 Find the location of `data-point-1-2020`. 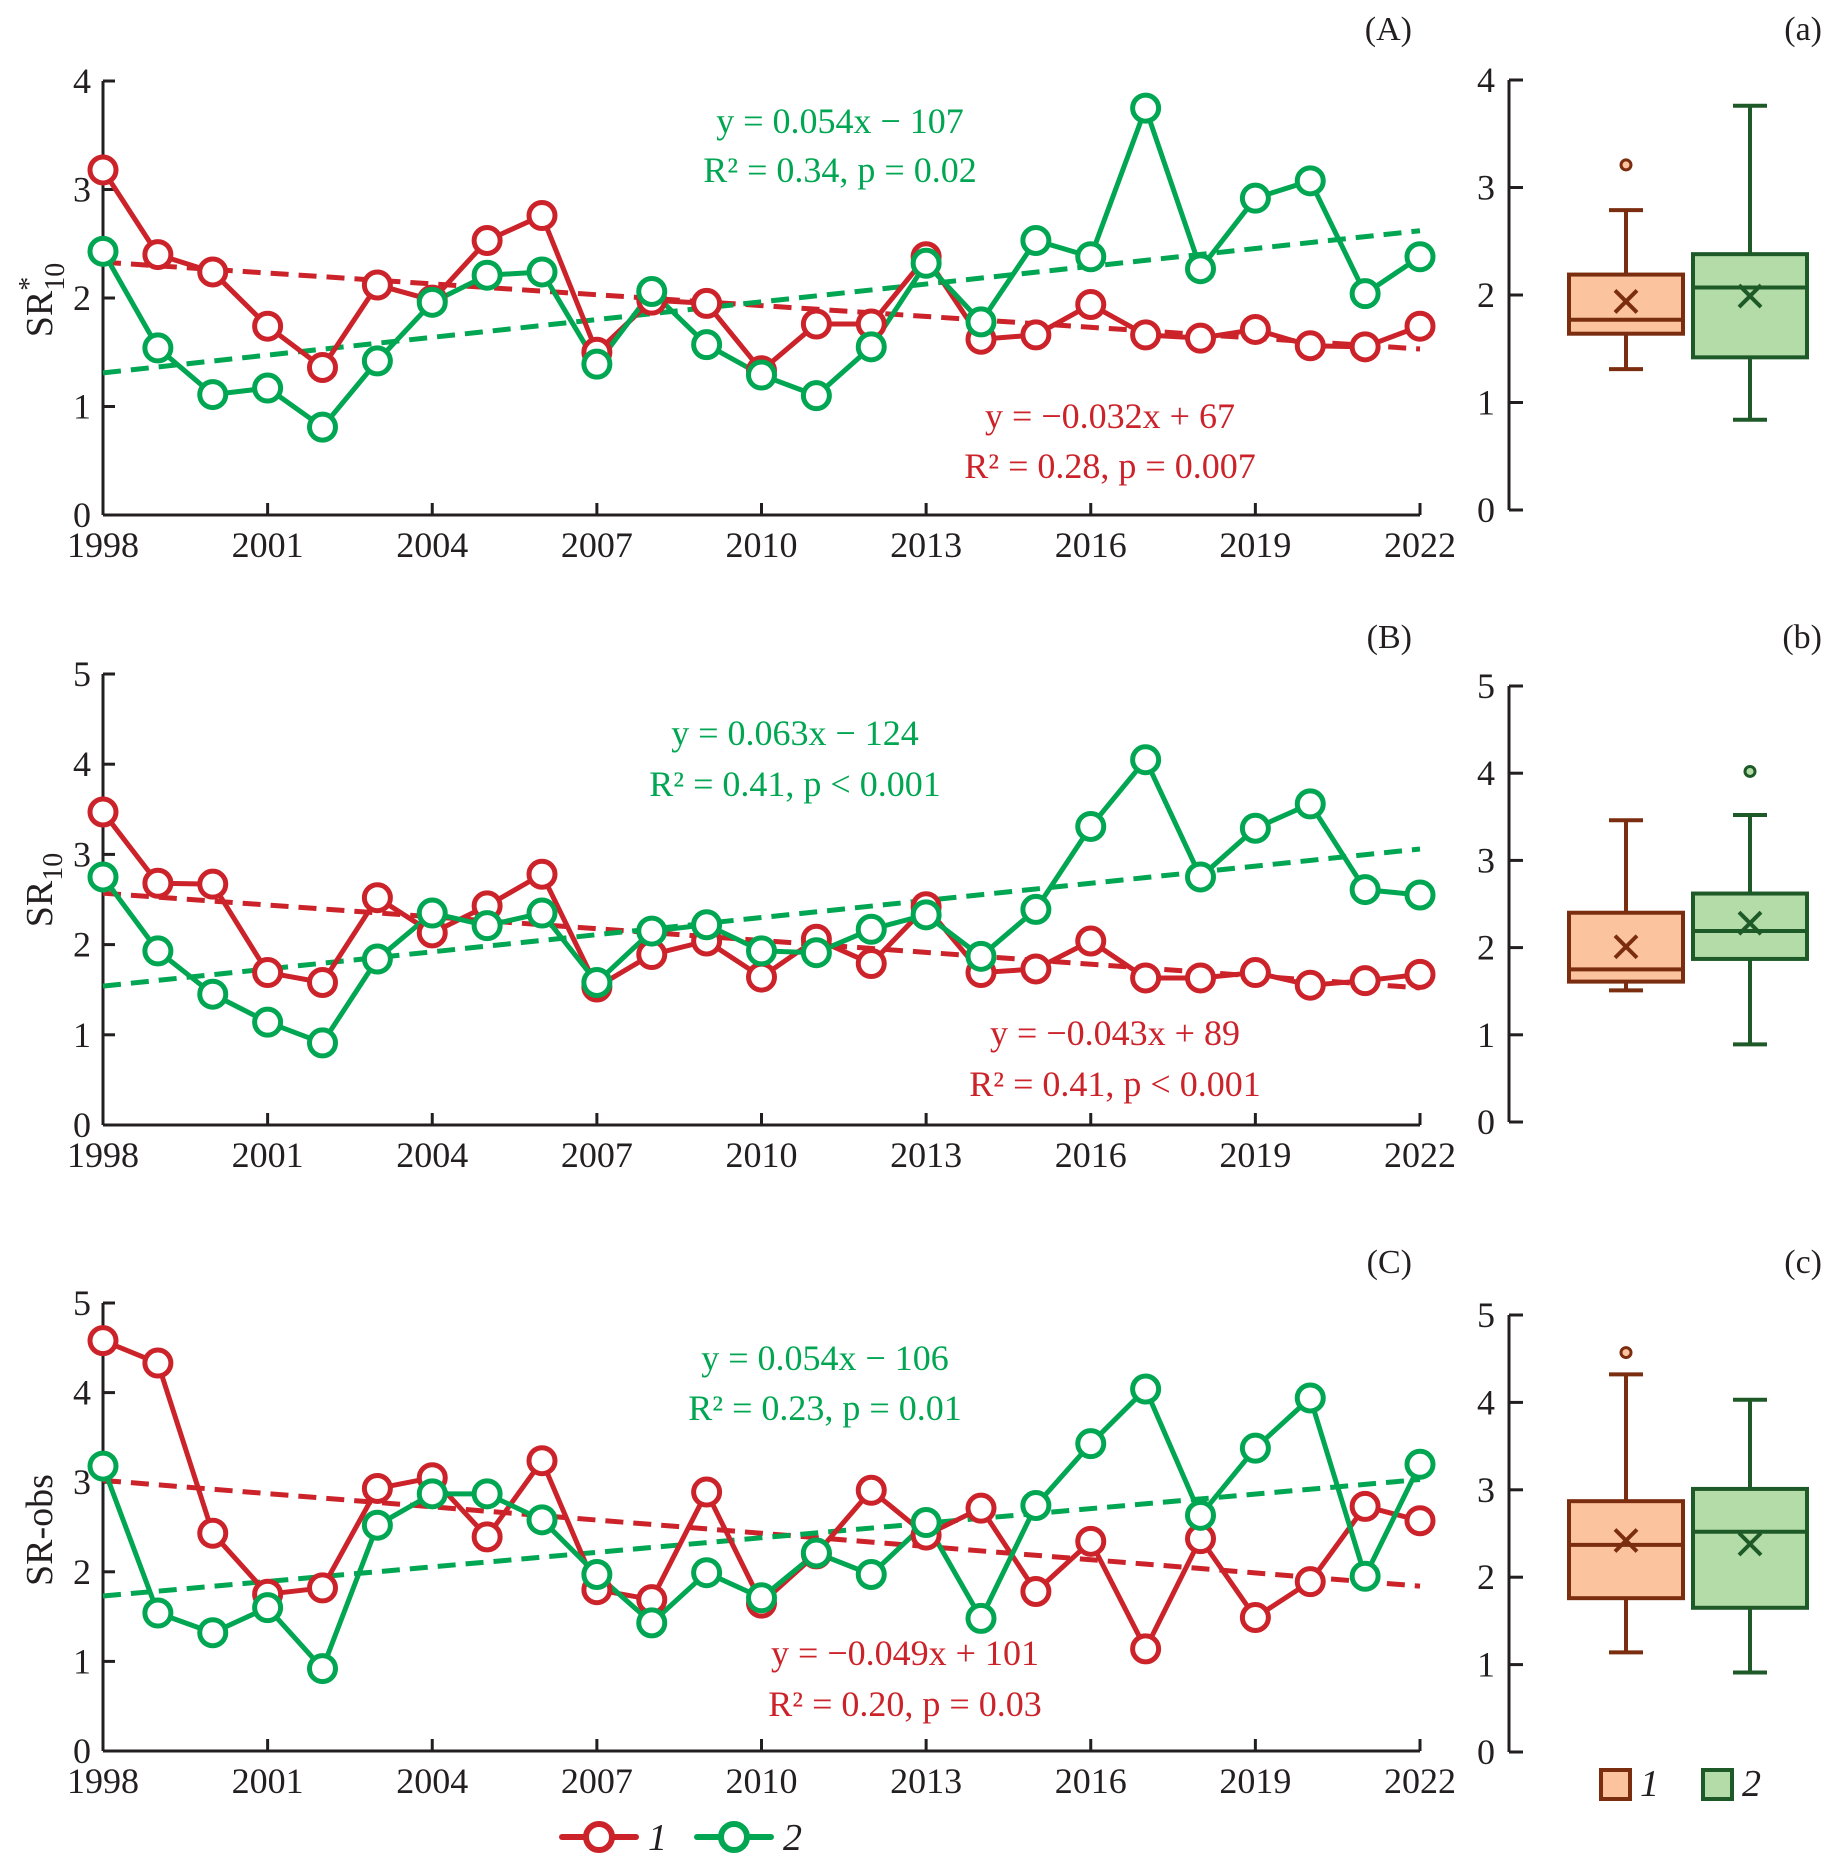

data-point-1-2020 is located at coordinates (1310, 985).